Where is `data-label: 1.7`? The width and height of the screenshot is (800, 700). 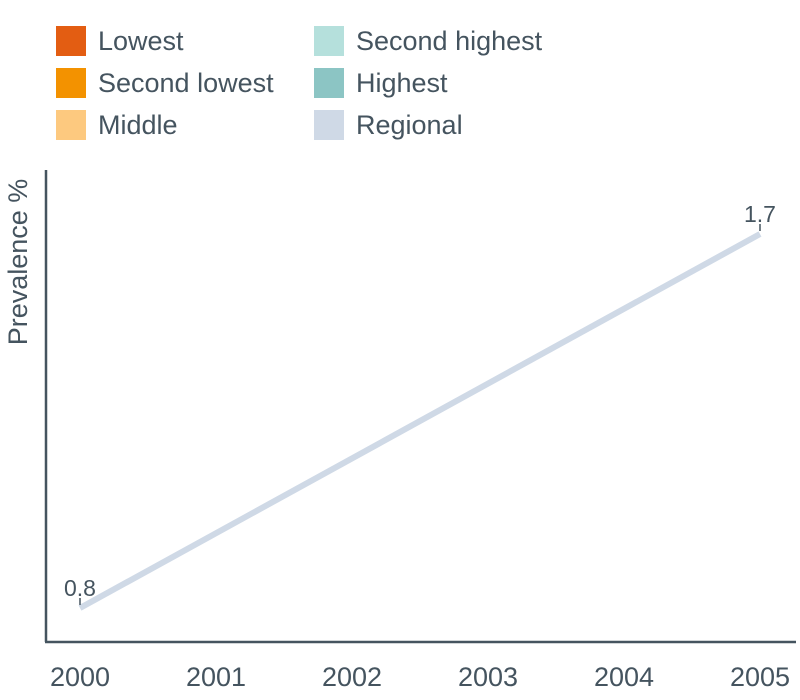 data-label: 1.7 is located at coordinates (760, 214).